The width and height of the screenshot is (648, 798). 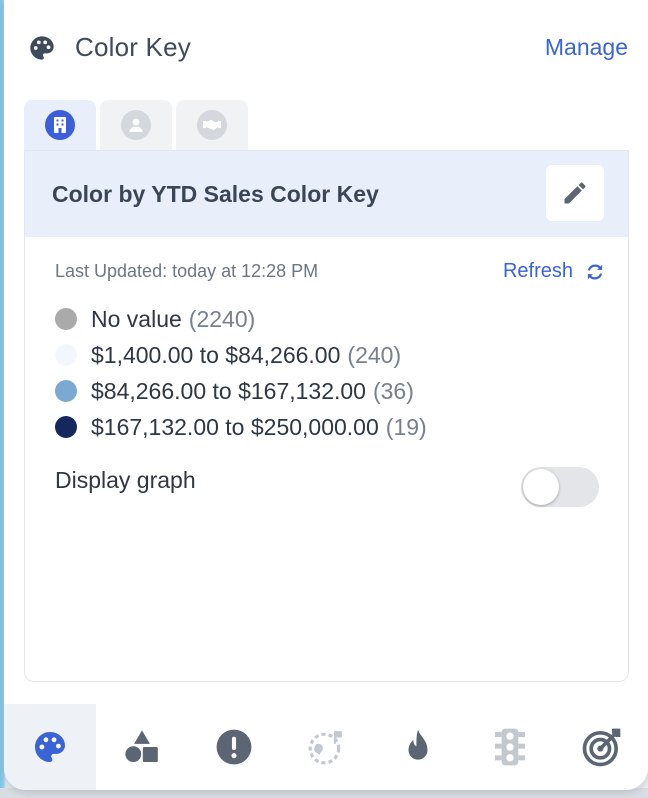 I want to click on legend-count: (240), so click(x=374, y=354).